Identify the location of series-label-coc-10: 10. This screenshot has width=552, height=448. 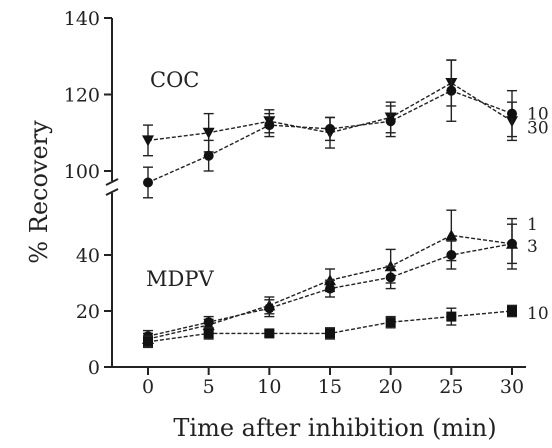
(538, 114).